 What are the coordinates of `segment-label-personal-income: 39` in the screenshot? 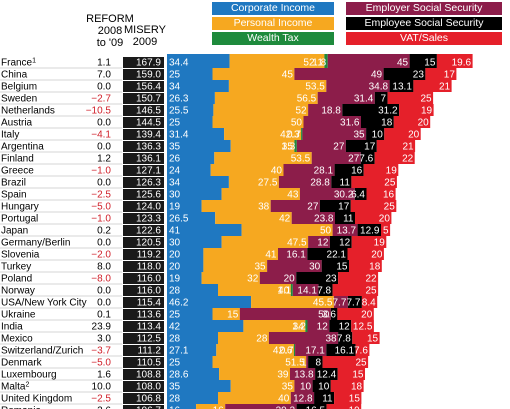 It's located at (283, 375).